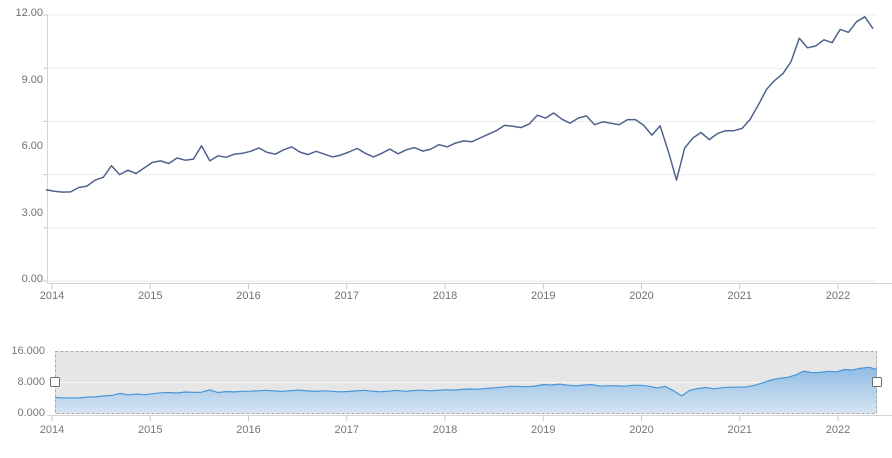  Describe the element at coordinates (739, 430) in the screenshot. I see `navigator-x-axis-label: 2021` at that location.